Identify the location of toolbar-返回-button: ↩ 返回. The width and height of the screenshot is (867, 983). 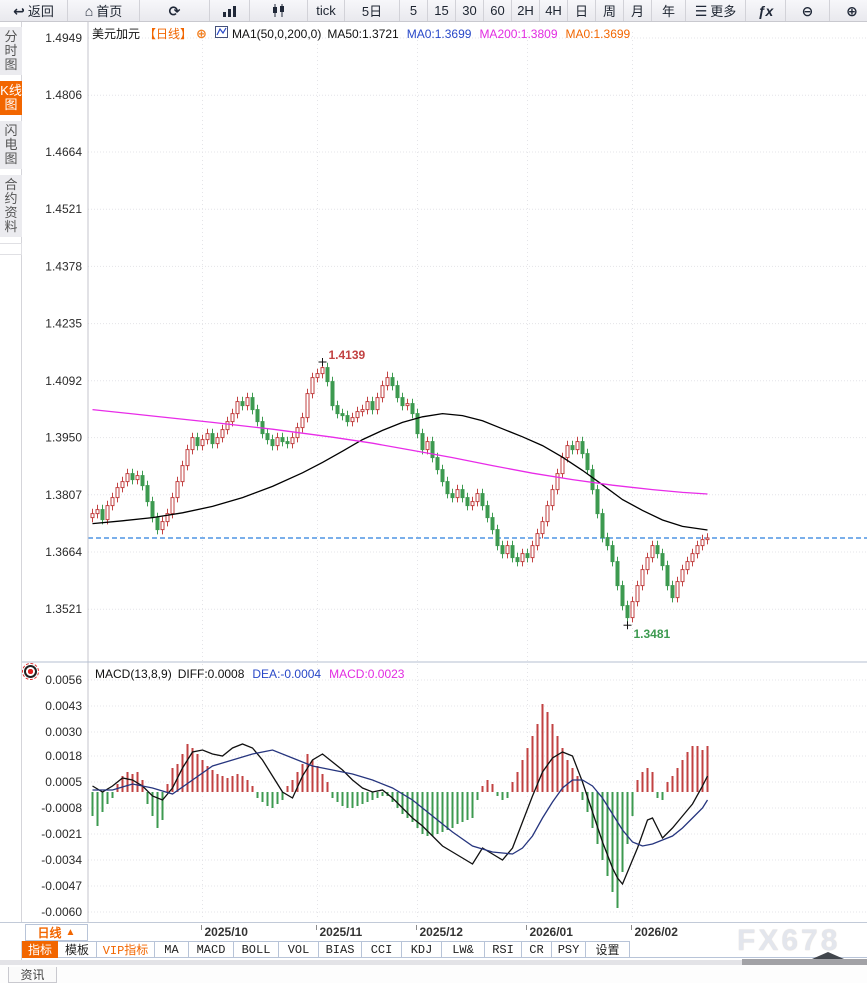
(34, 10).